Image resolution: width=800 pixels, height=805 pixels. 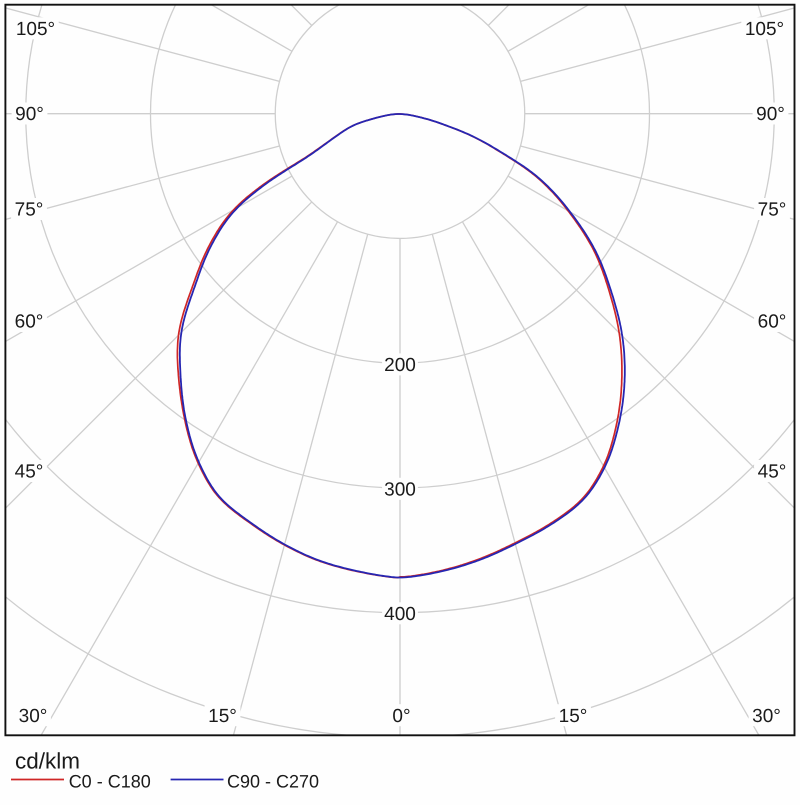 What do you see at coordinates (400, 365) in the screenshot?
I see `svg-text: 200` at bounding box center [400, 365].